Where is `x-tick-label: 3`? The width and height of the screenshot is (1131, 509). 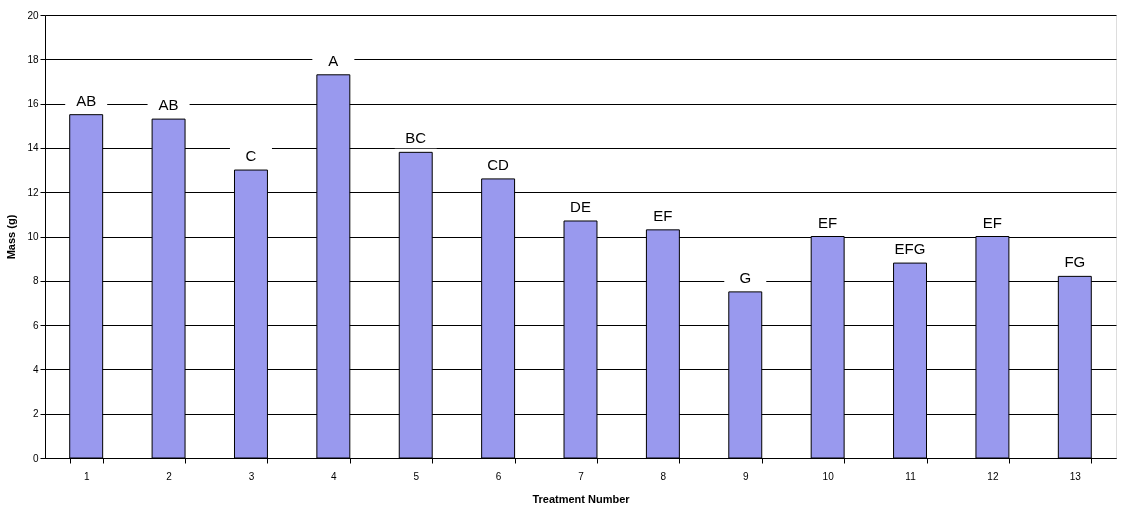
x-tick-label: 3 is located at coordinates (251, 476).